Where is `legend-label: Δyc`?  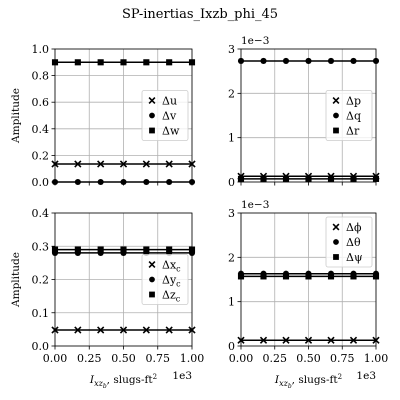 legend-label: Δyc is located at coordinates (171, 281).